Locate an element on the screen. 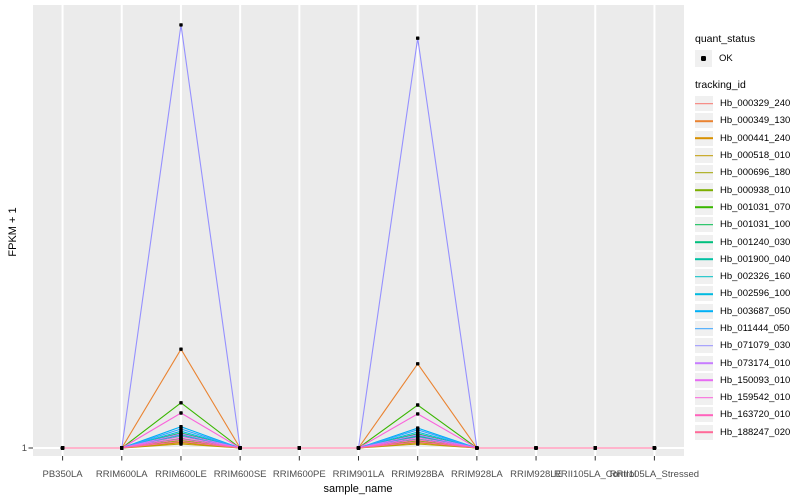  legend-entry: Hb_011444_050 is located at coordinates (747, 328).